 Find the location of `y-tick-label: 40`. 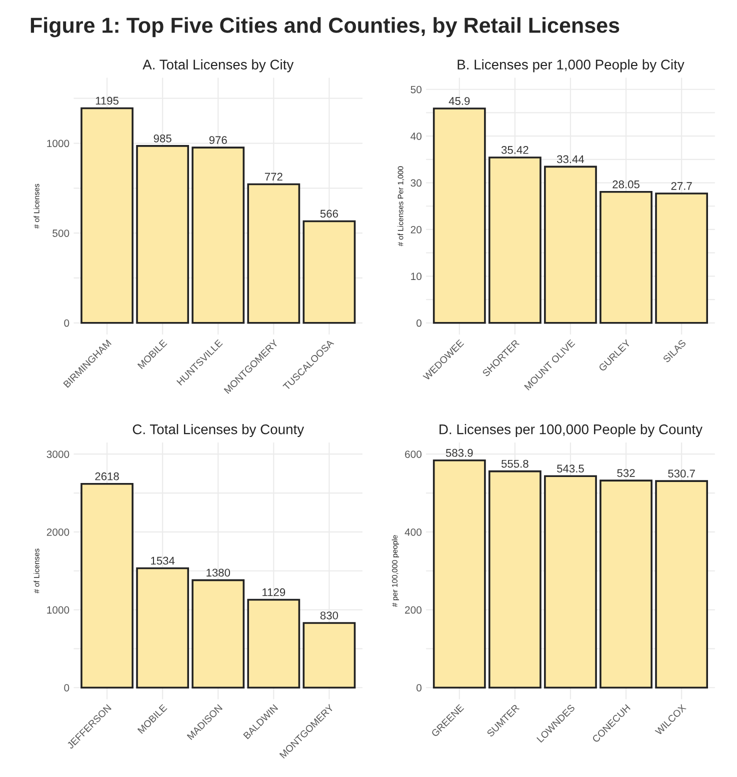

y-tick-label: 40 is located at coordinates (416, 136).